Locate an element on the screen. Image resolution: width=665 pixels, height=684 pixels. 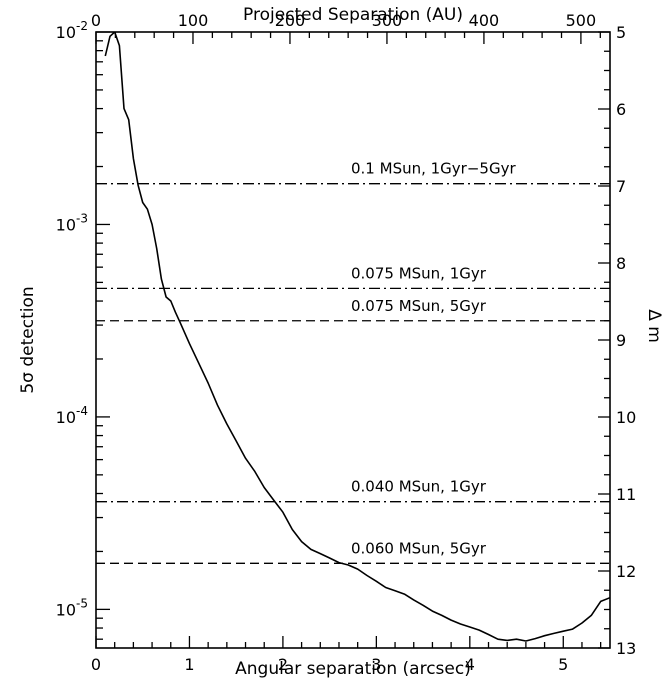
x-bottom-tick-label: 2 is located at coordinates (283, 664).